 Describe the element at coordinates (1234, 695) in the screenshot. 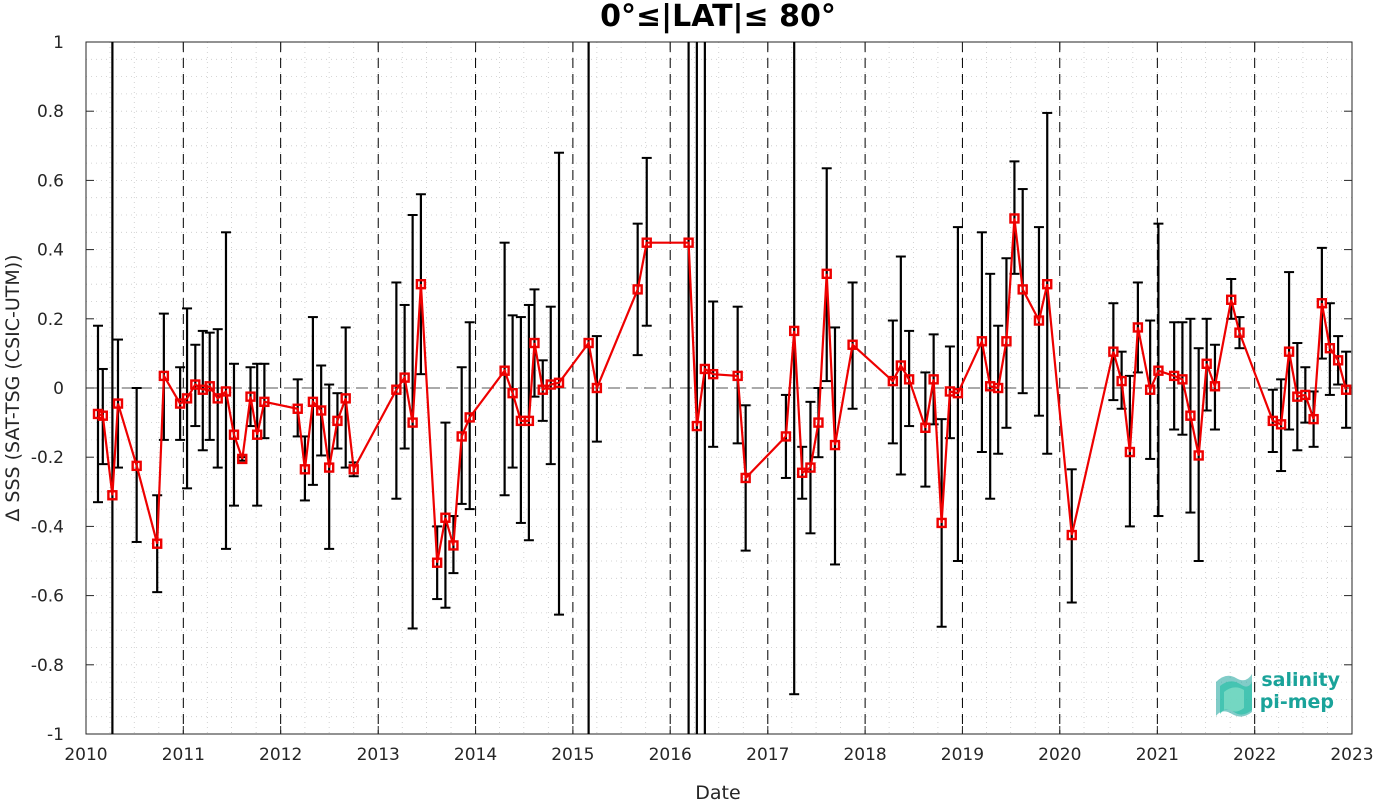

I see `wave-icon` at that location.